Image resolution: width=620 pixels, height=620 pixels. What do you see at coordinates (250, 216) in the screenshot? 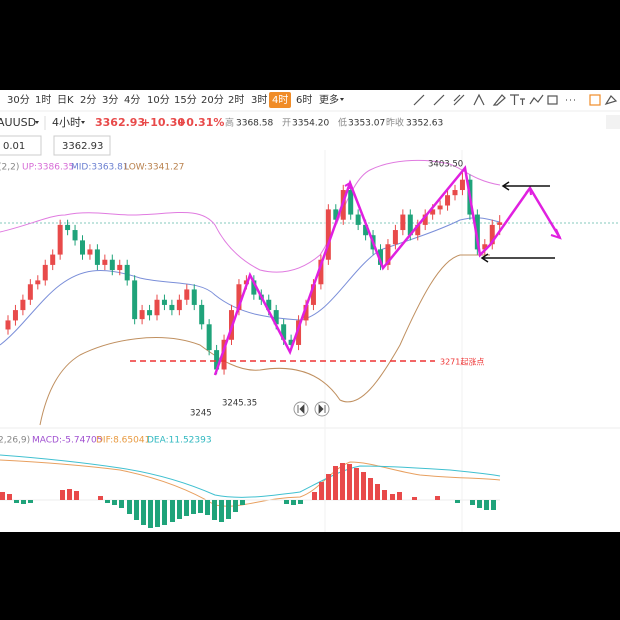
I see `boll-upper` at bounding box center [250, 216].